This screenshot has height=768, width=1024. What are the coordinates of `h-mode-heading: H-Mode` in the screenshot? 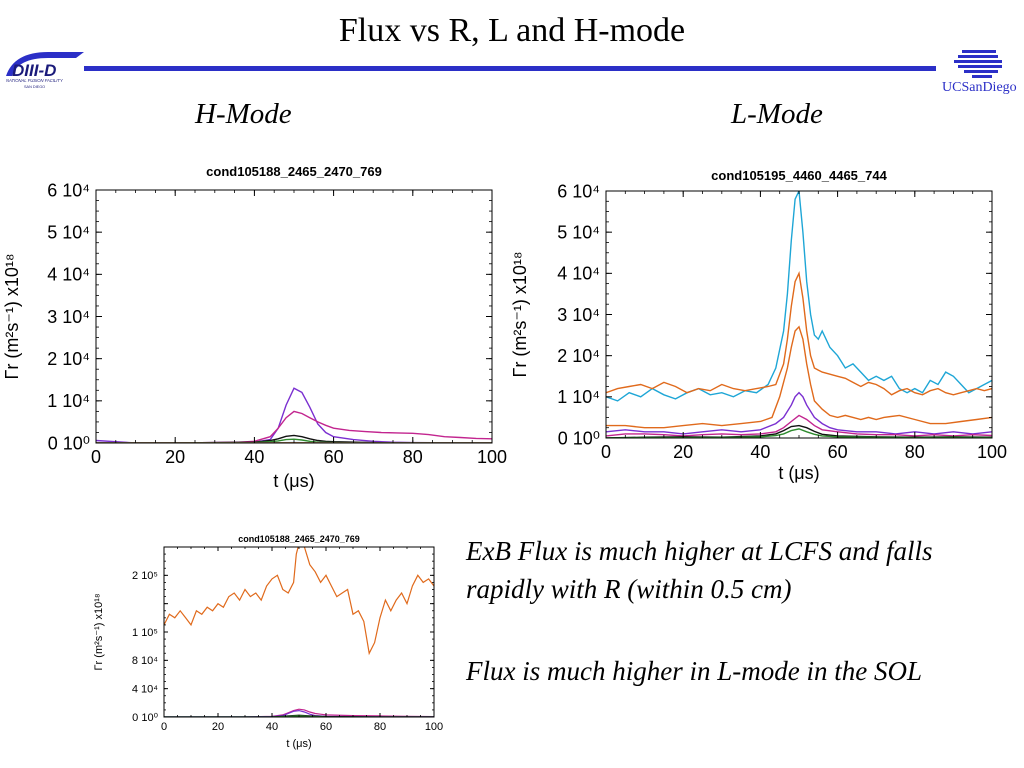 It's located at (243, 114).